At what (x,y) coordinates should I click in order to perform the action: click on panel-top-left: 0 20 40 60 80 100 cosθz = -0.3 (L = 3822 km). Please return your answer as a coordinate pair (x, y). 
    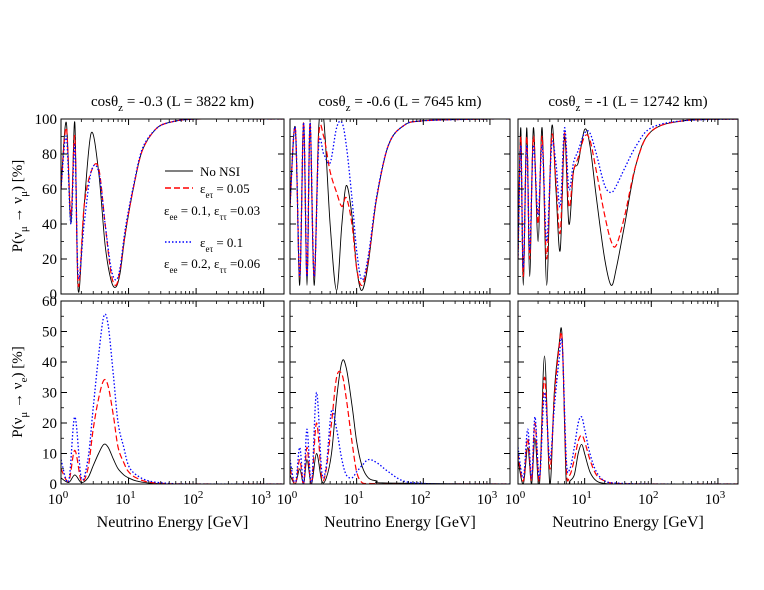
    Looking at the image, I should click on (160, 198).